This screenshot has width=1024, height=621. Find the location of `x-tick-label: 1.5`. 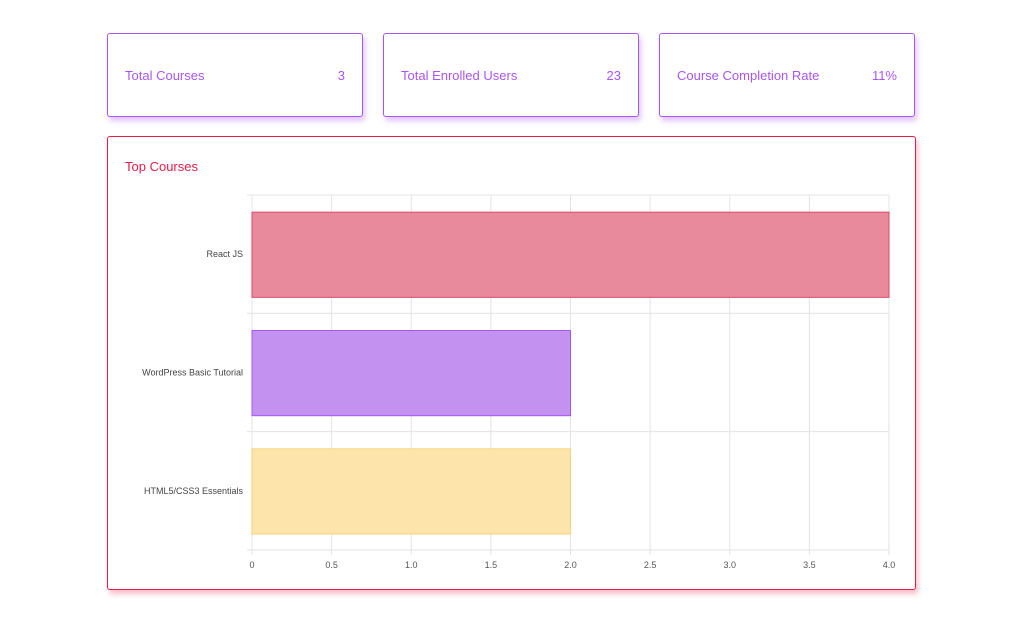

x-tick-label: 1.5 is located at coordinates (491, 565).